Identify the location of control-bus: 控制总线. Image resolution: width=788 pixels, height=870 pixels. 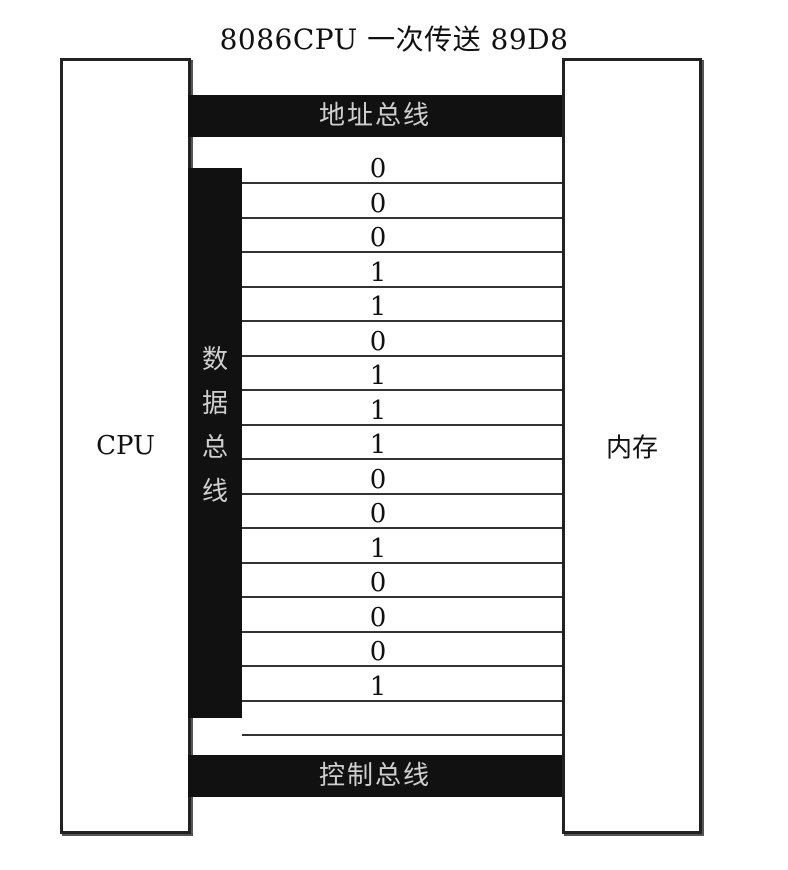
(375, 776).